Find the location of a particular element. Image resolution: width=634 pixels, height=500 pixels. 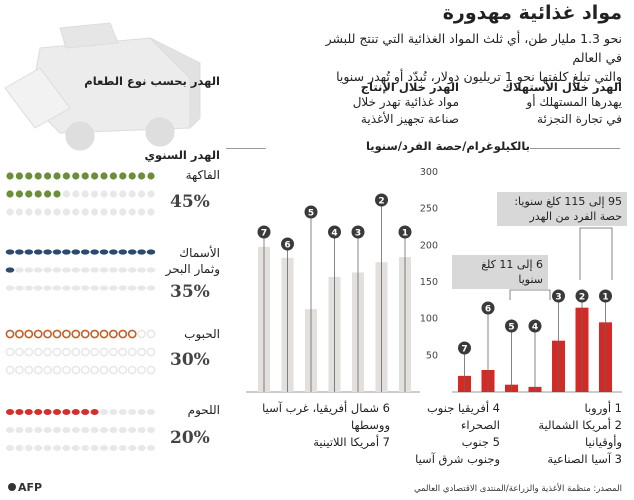

consumption-title: الهدر خلال الاستهلاك is located at coordinates (562, 87).